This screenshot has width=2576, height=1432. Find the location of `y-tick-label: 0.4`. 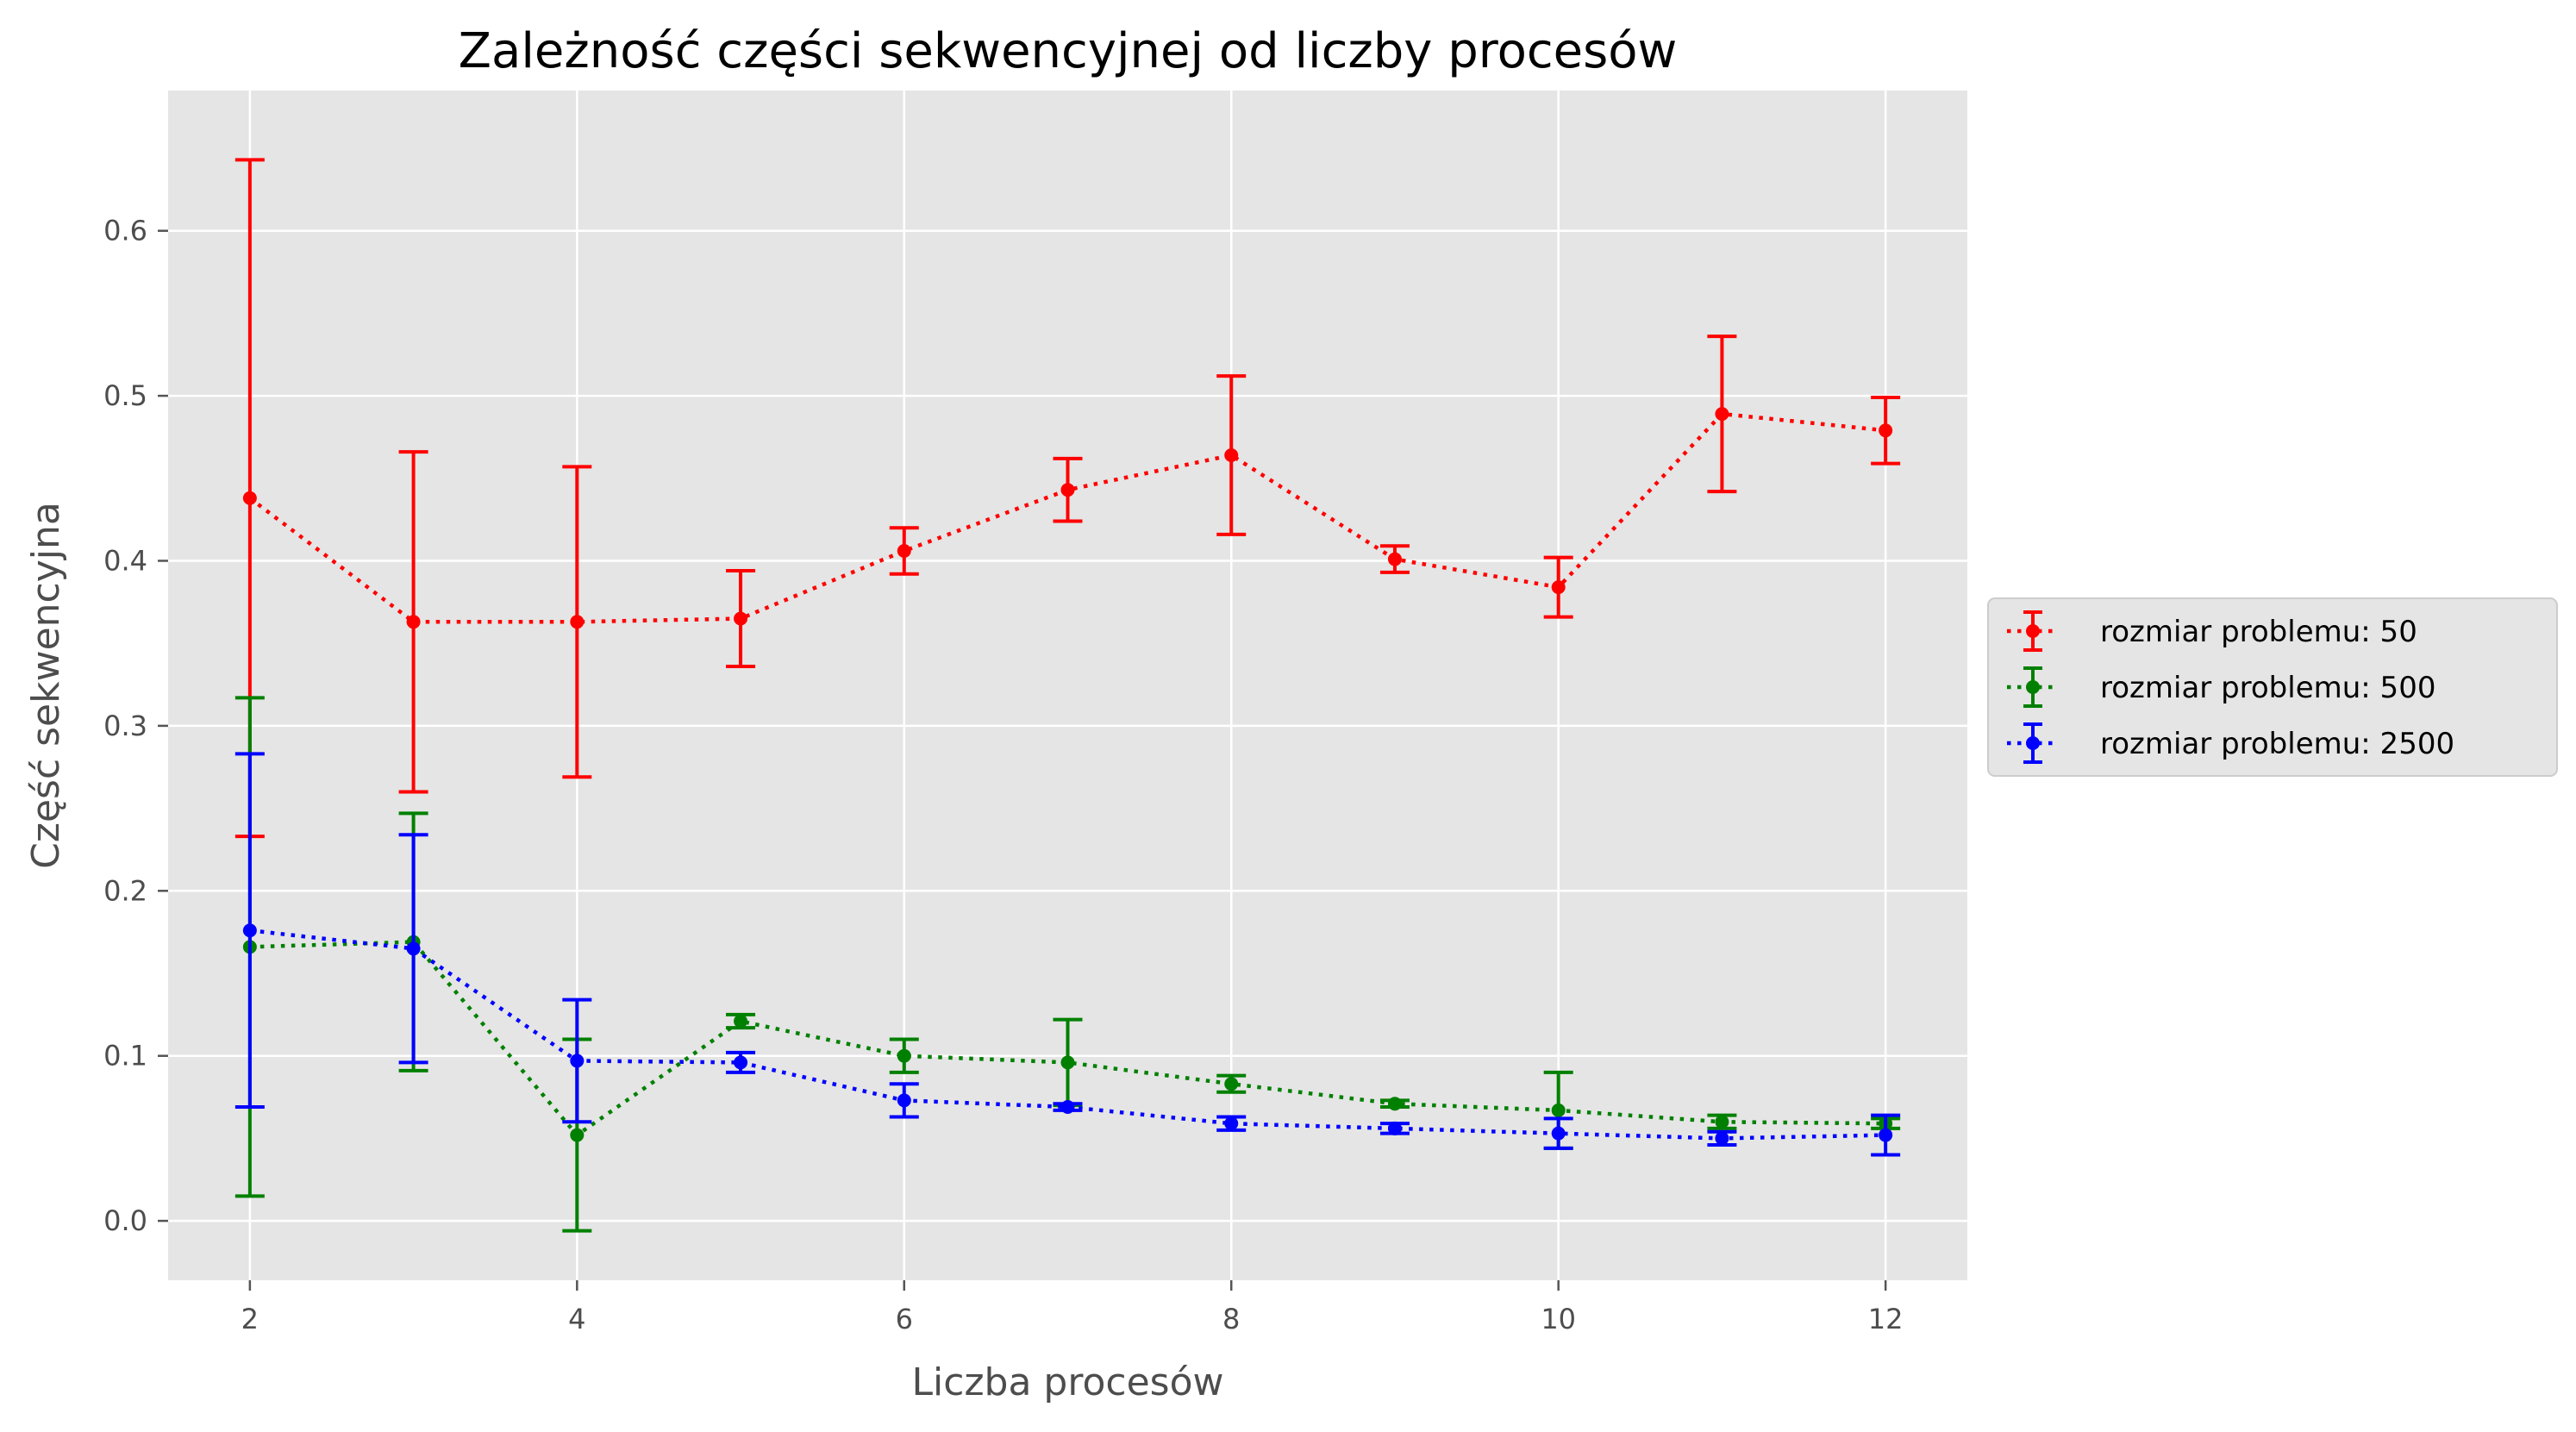

y-tick-label: 0.4 is located at coordinates (125, 561).